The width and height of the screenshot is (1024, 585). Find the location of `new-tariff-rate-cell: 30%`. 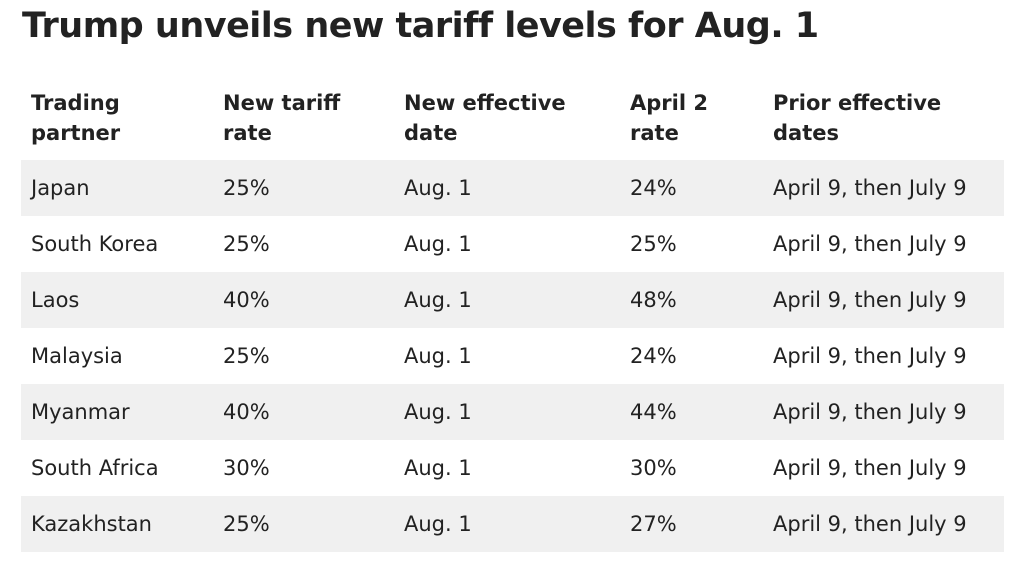

new-tariff-rate-cell: 30% is located at coordinates (246, 468).